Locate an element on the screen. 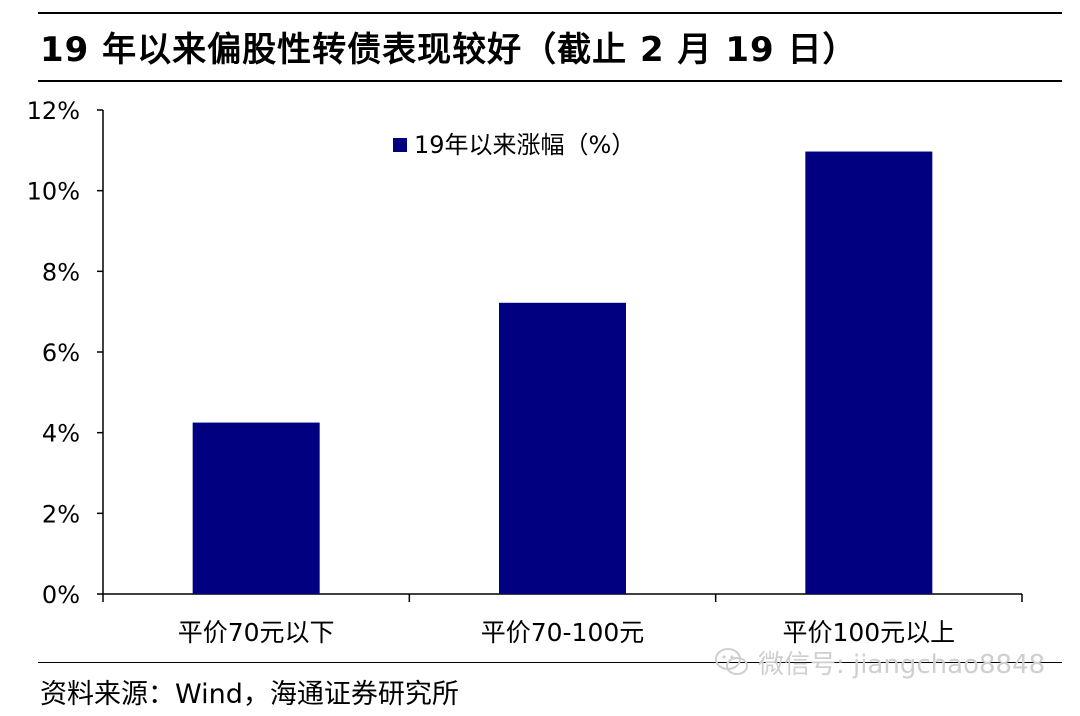 Image resolution: width=1080 pixels, height=716 pixels. watermark: 微信号: jiangchao8848 is located at coordinates (878, 662).